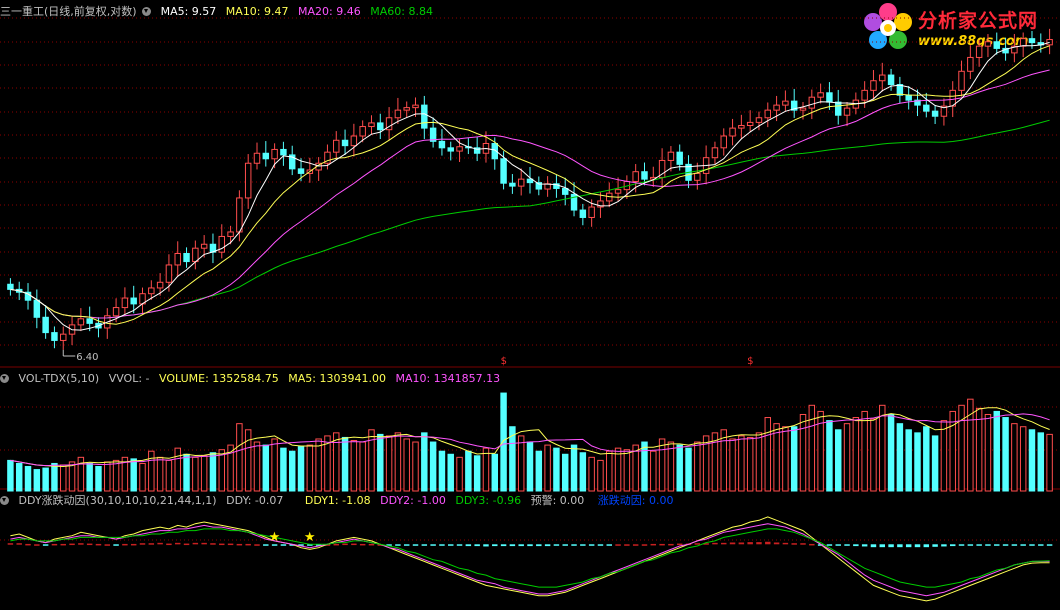  I want to click on vvol-legend: VVOL: -, so click(129, 378).